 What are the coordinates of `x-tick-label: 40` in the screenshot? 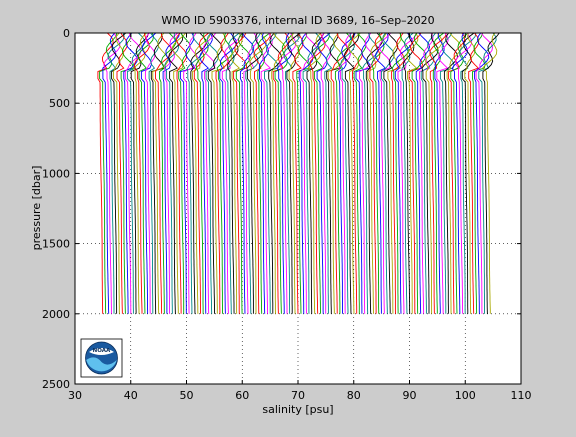 It's located at (131, 395).